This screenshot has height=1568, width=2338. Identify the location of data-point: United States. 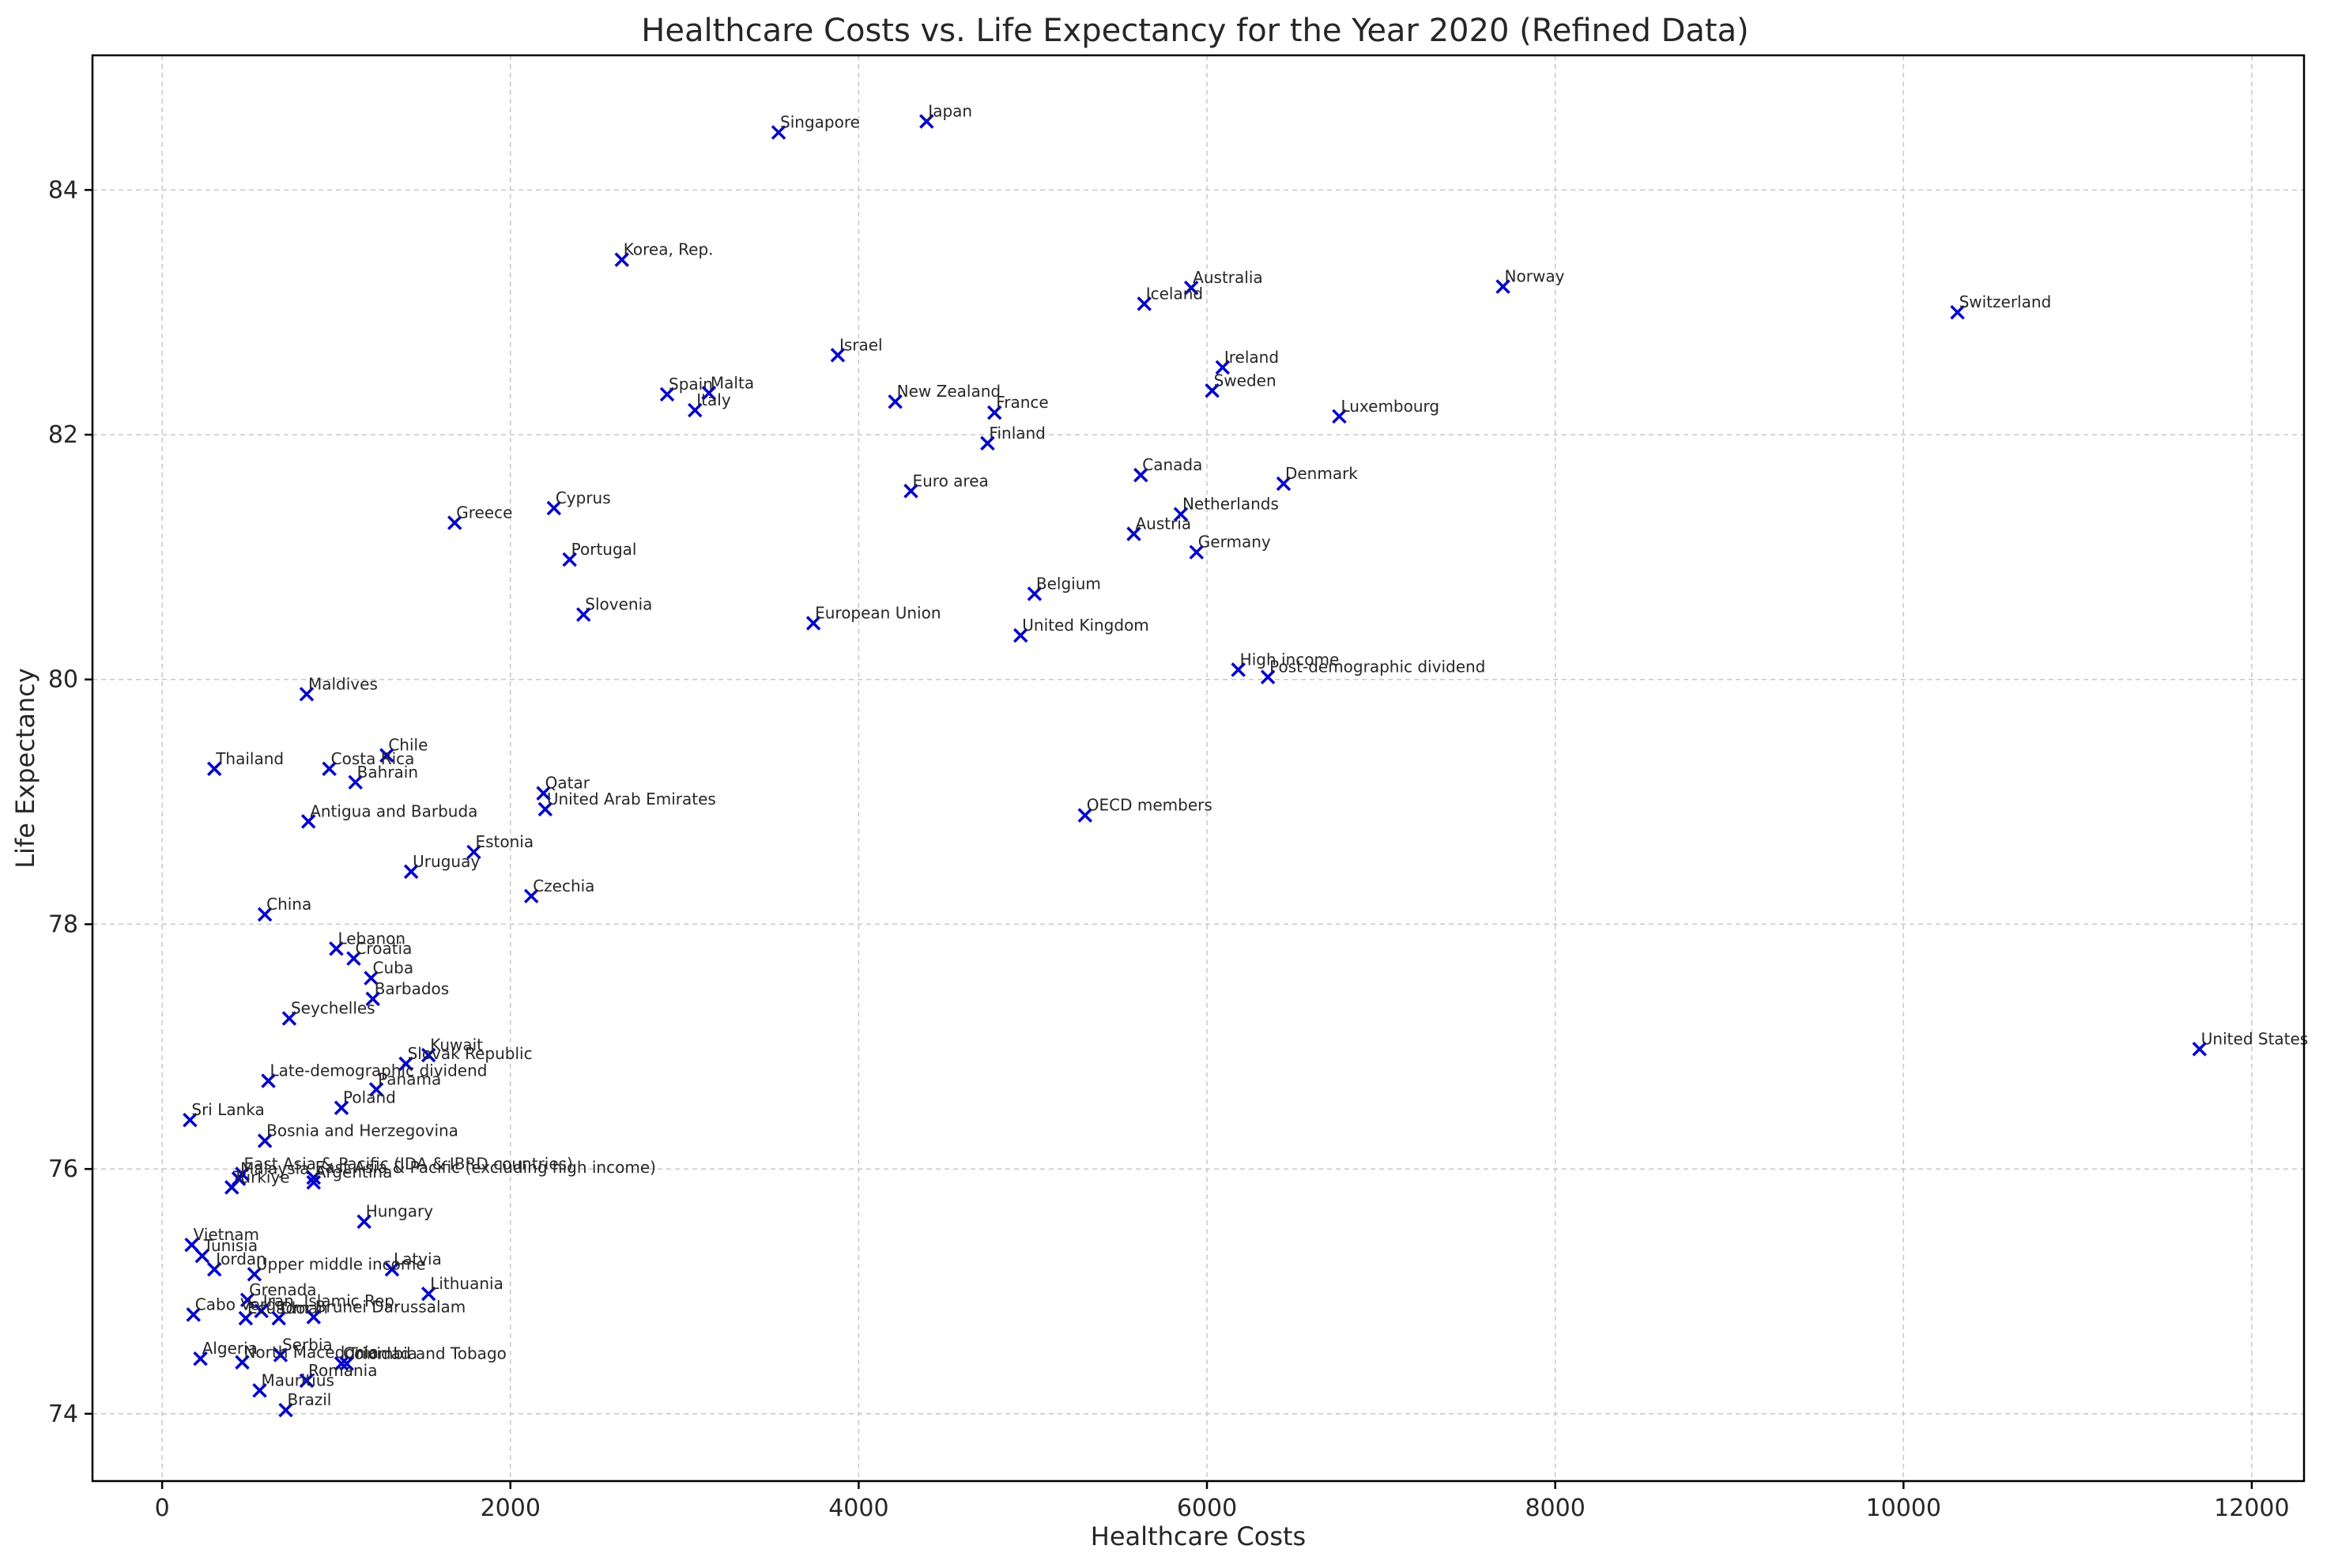
(2250, 1043).